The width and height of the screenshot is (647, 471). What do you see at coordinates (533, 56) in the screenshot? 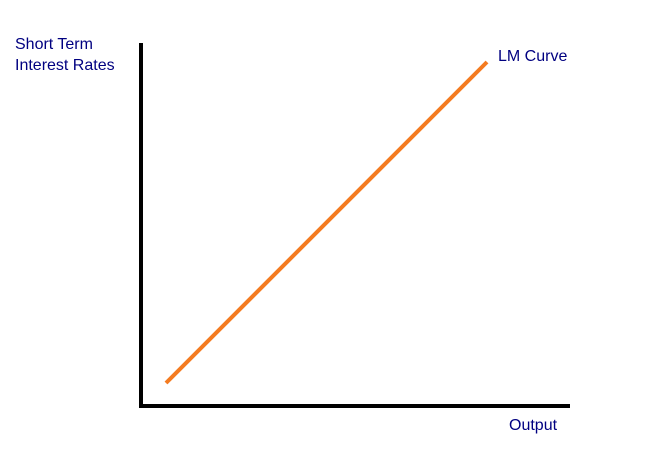
I see `curve-label: LM Curve` at bounding box center [533, 56].